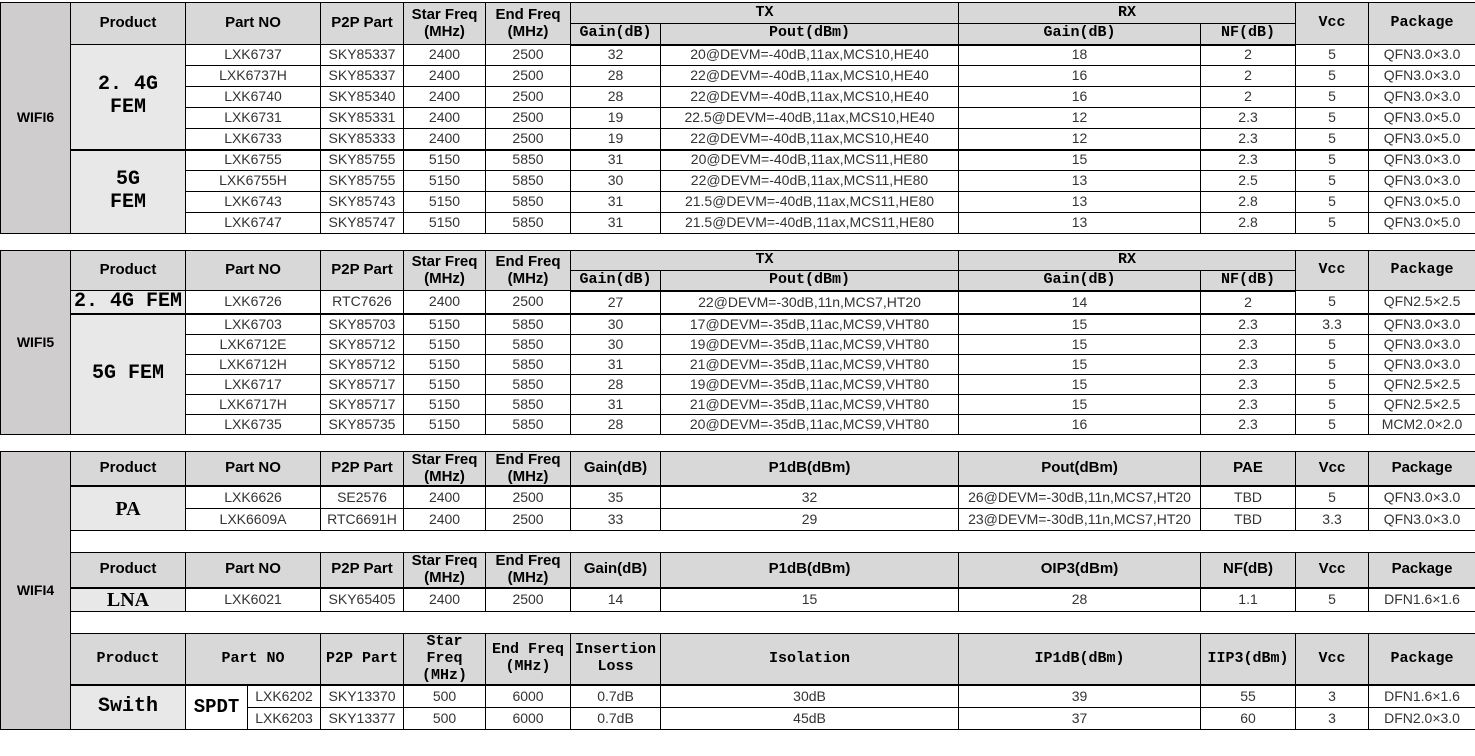 The width and height of the screenshot is (1475, 756). I want to click on table-cell: 60, so click(1248, 718).